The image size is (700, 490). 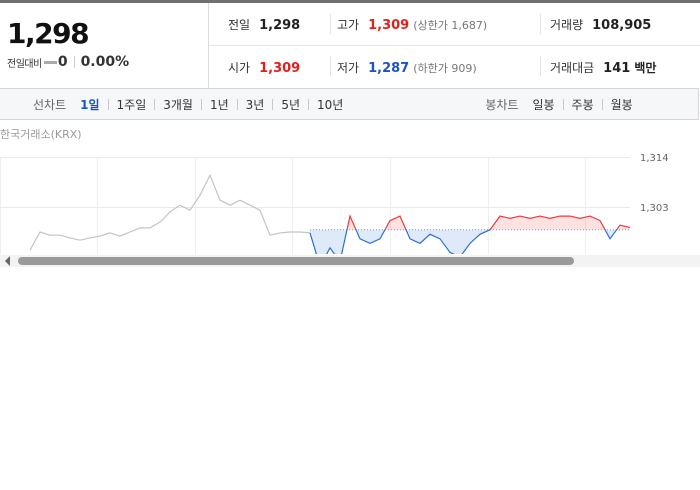 I want to click on stat-label: 거래대금, so click(x=572, y=68).